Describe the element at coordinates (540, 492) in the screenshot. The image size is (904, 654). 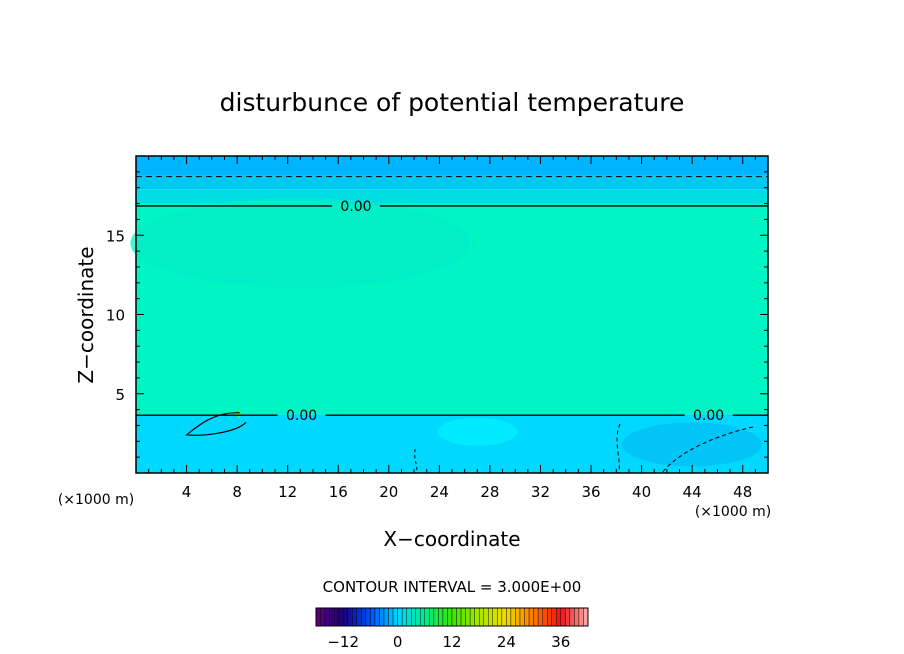
I see `x-tick-label: 32` at that location.